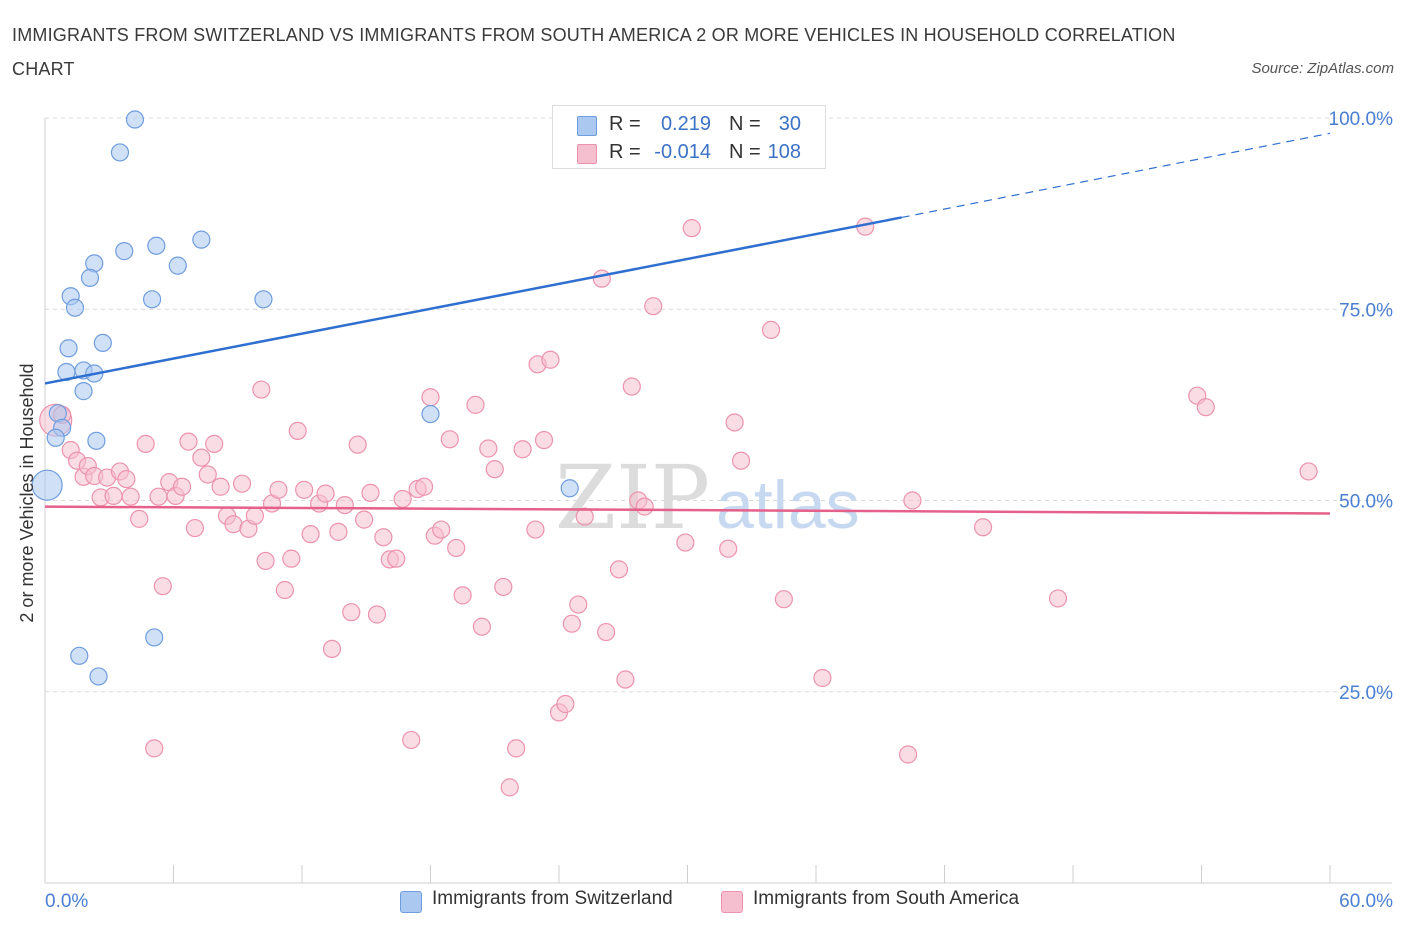 This screenshot has width=1406, height=930. I want to click on series-swatch-switzerland, so click(411, 902).